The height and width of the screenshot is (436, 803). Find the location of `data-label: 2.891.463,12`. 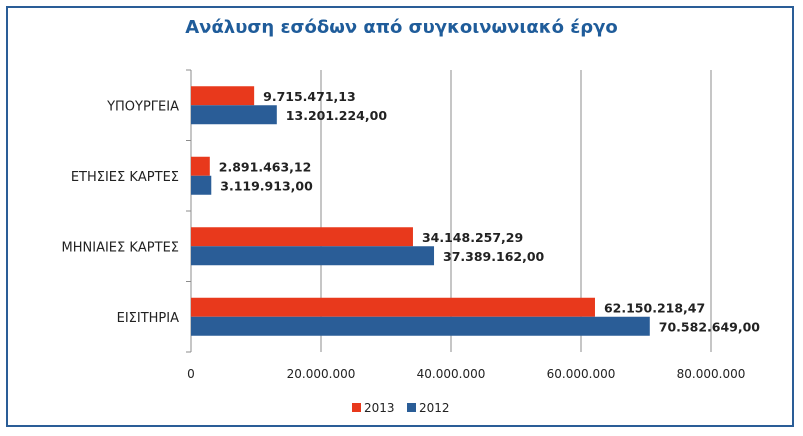

data-label: 2.891.463,12 is located at coordinates (265, 166).